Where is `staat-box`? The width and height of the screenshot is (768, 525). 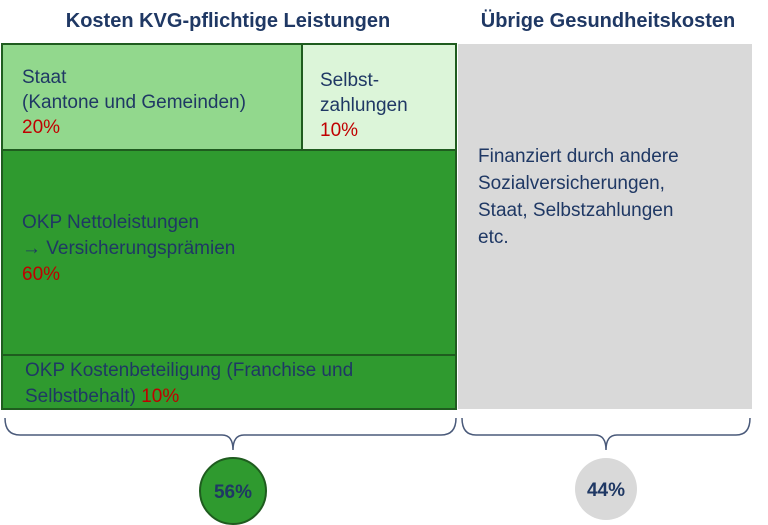 staat-box is located at coordinates (152, 97).